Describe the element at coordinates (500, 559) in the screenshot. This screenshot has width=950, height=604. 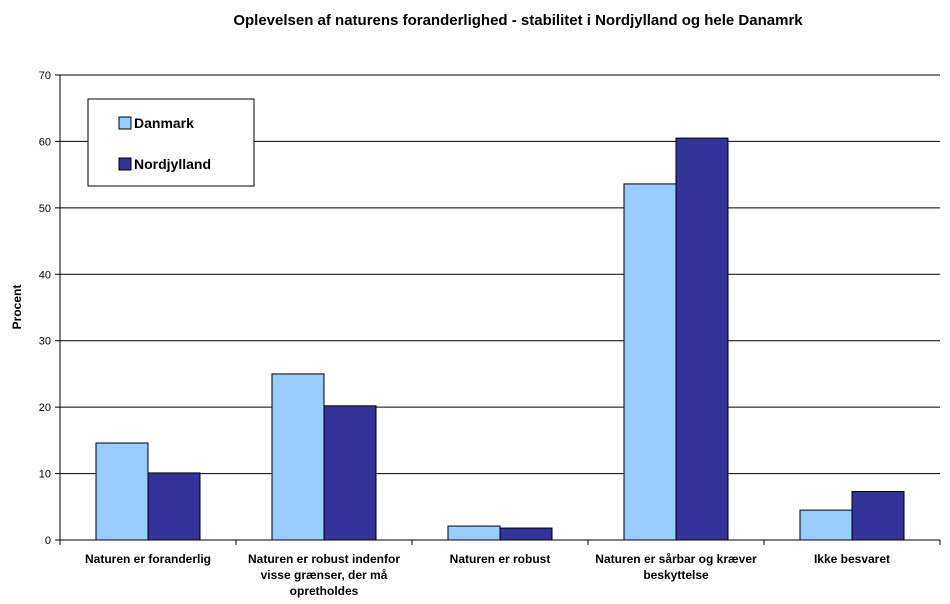
I see `x-tick-label: Naturen er robust` at that location.